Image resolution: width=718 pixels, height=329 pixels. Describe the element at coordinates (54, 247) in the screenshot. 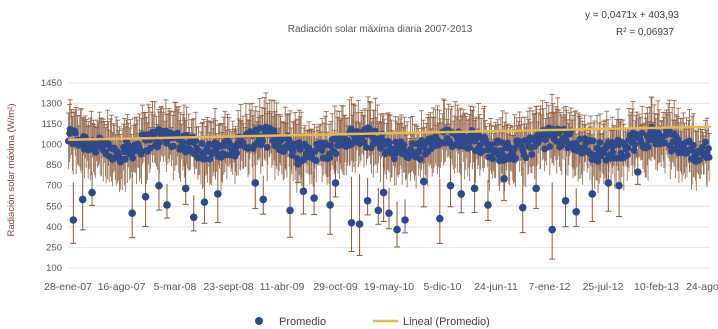

I see `y-tick-label-1: 250` at that location.